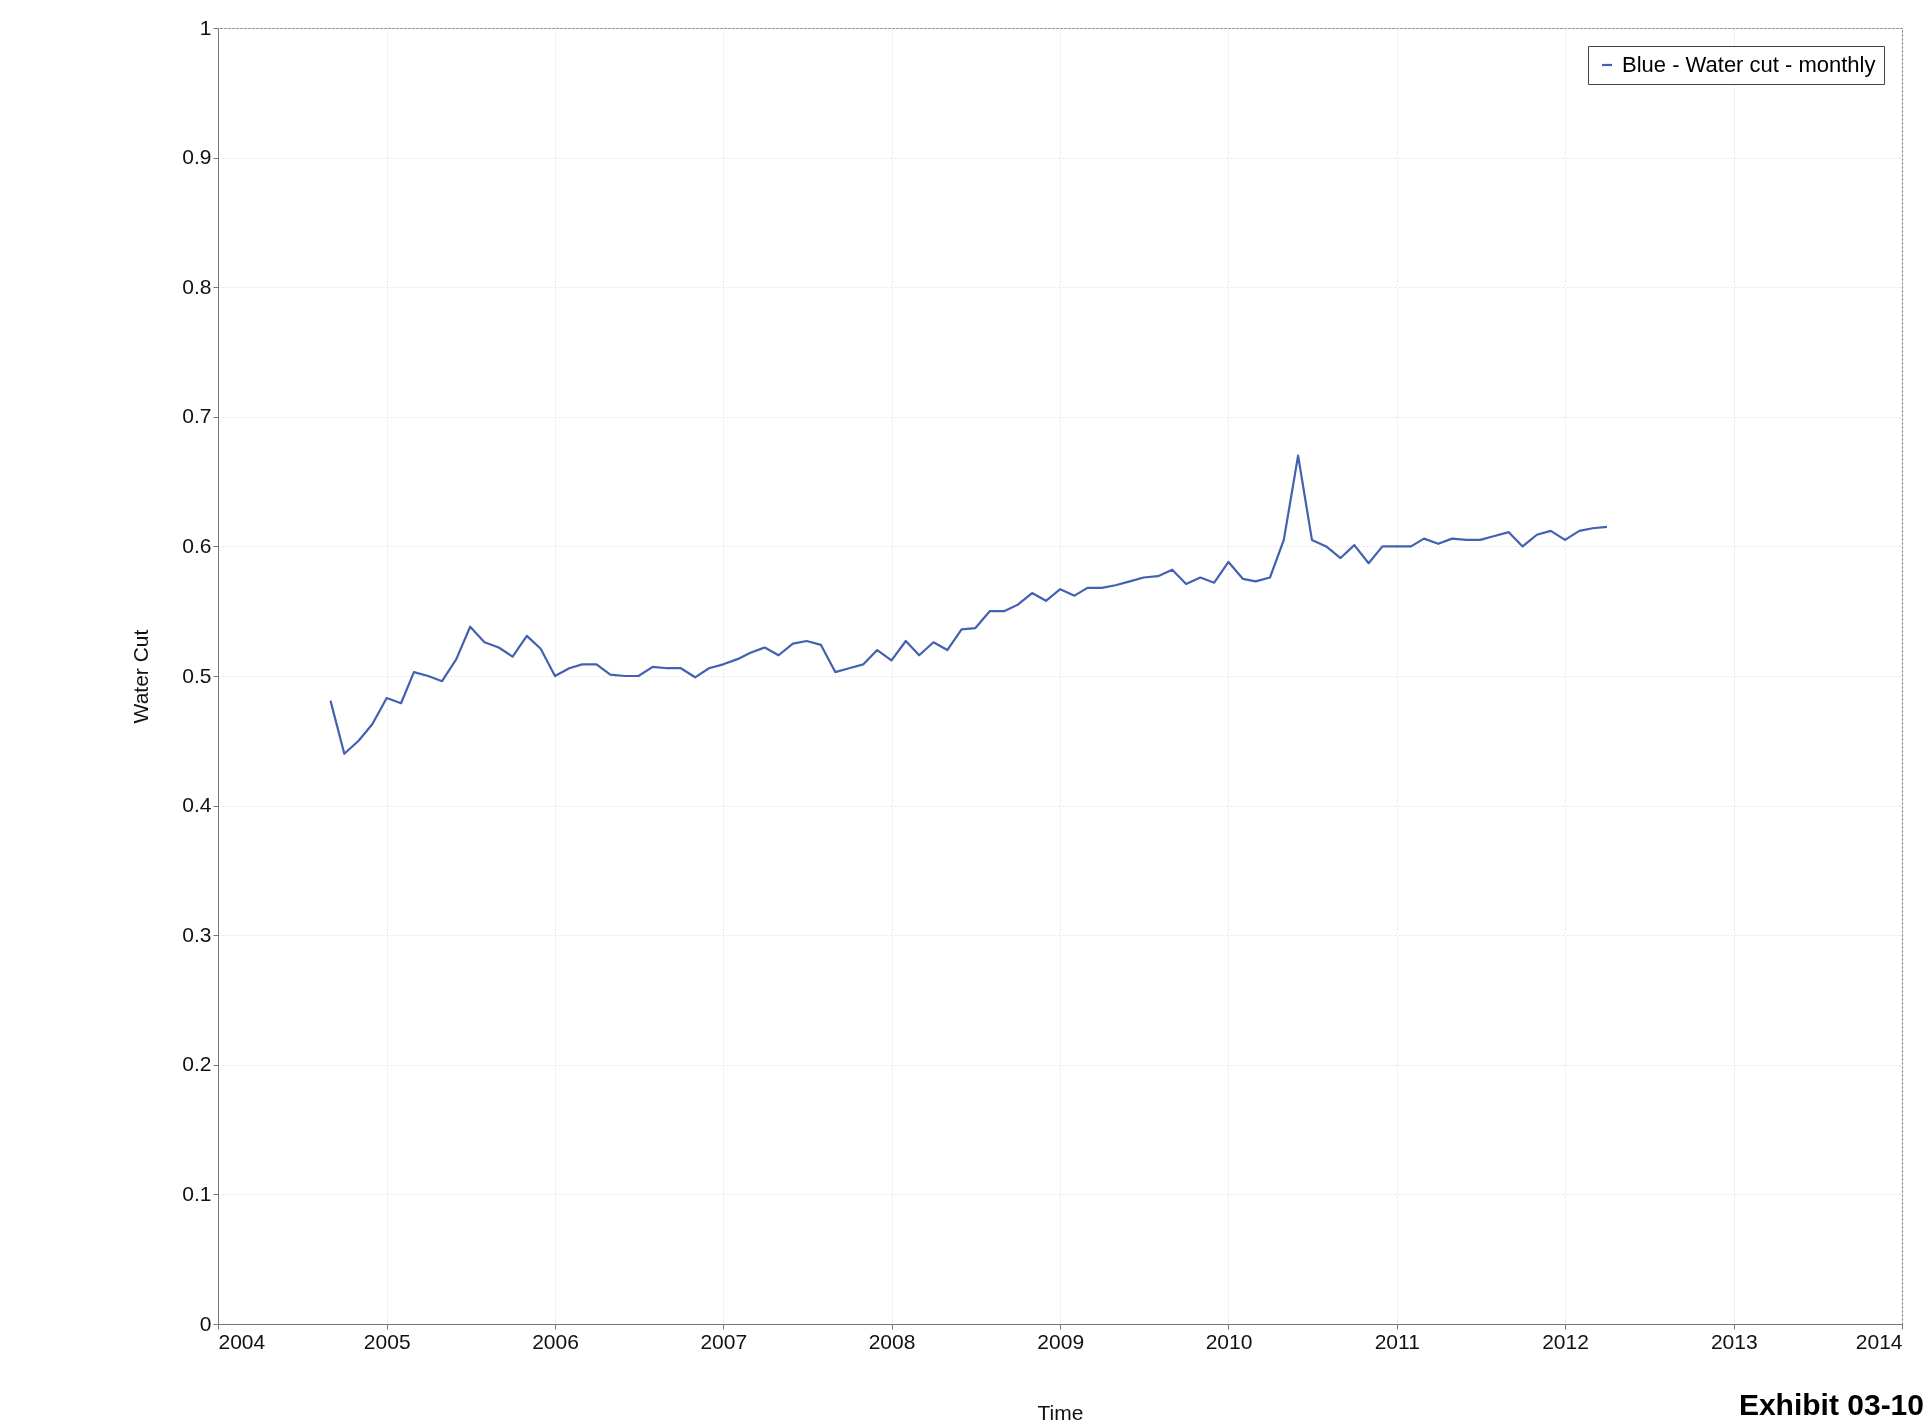 This screenshot has width=1930, height=1422. What do you see at coordinates (1060, 1411) in the screenshot?
I see `x-axis-title: Time` at bounding box center [1060, 1411].